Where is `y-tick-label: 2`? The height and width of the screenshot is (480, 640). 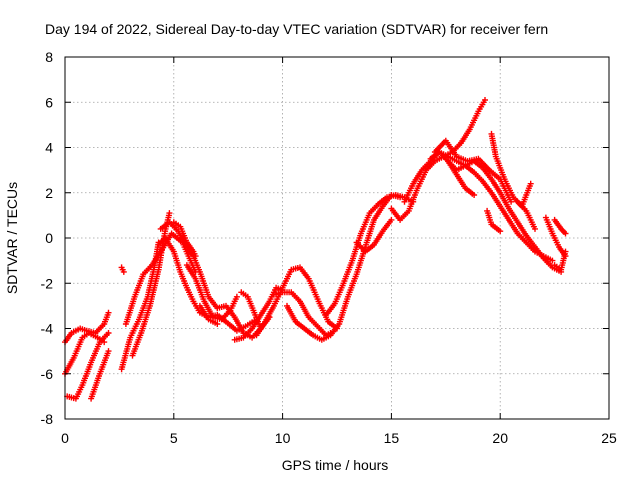 y-tick-label: 2 is located at coordinates (49, 193).